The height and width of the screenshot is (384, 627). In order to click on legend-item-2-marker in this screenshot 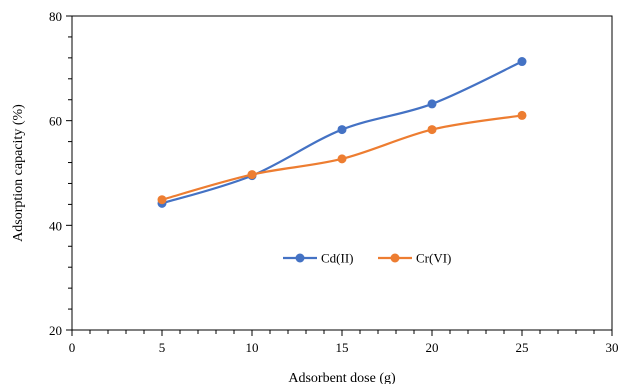, I will do `click(395, 258)`.